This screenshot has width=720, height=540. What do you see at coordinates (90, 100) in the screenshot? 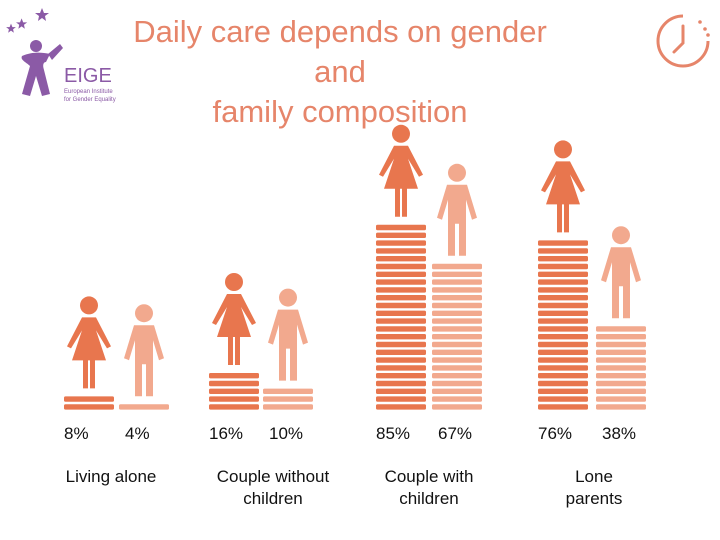
I see `svg-text: for Gender Equality` at bounding box center [90, 100].